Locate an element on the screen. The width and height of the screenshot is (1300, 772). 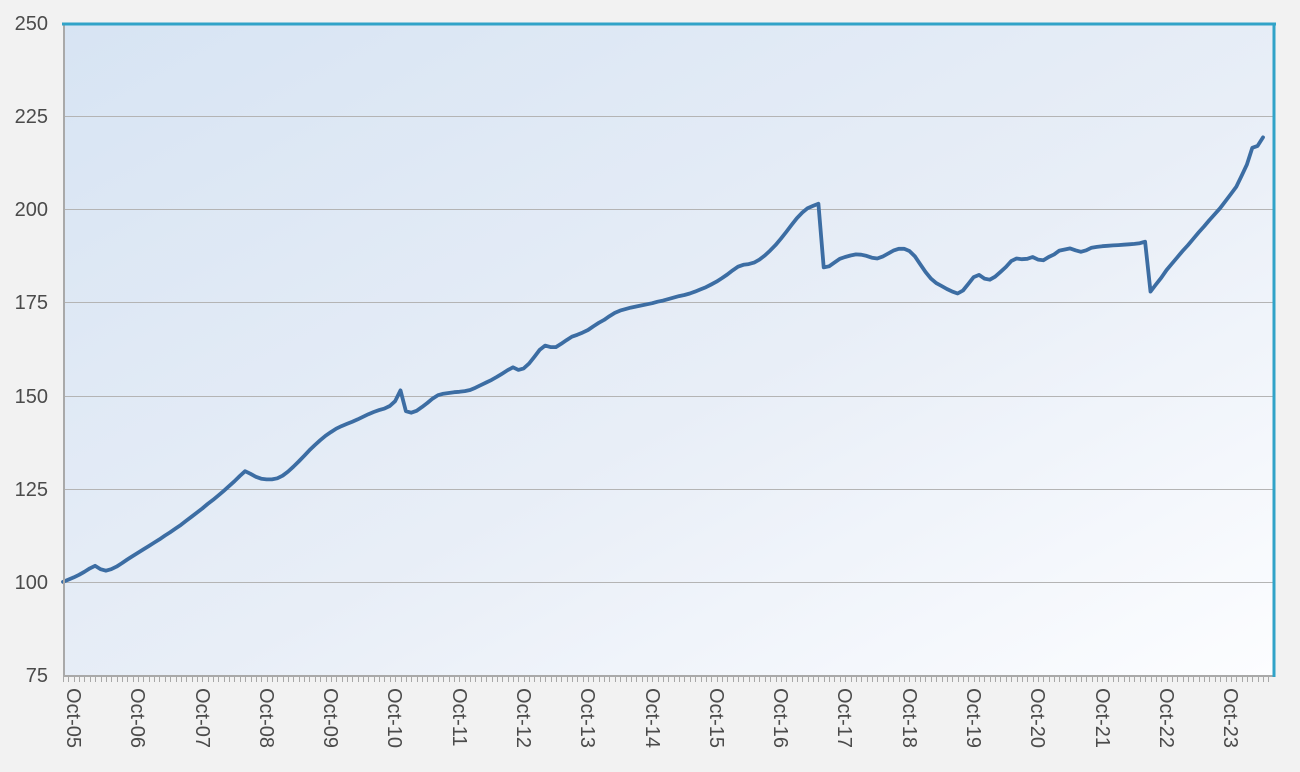
y-axis-label: 100 is located at coordinates (31, 583).